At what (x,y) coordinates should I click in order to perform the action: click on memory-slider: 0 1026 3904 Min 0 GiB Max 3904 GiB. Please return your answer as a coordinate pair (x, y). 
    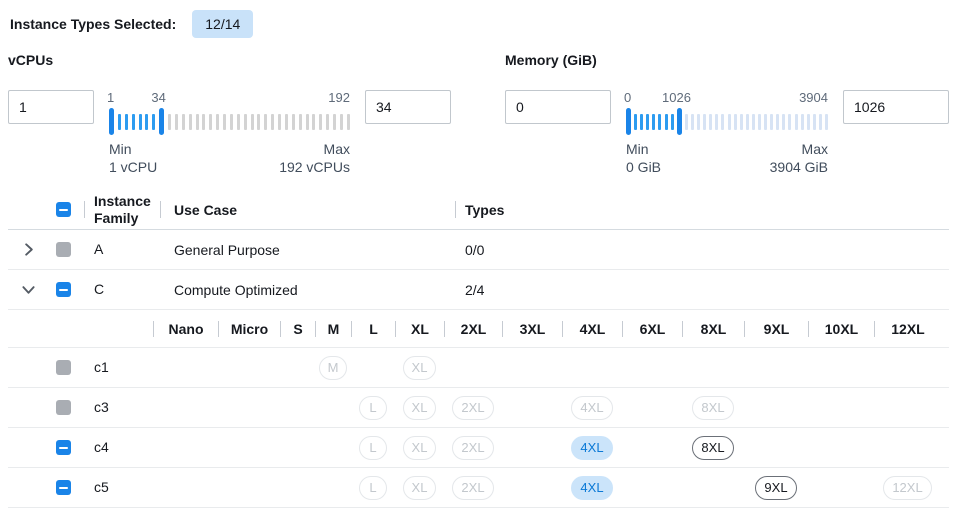
    Looking at the image, I should click on (726, 133).